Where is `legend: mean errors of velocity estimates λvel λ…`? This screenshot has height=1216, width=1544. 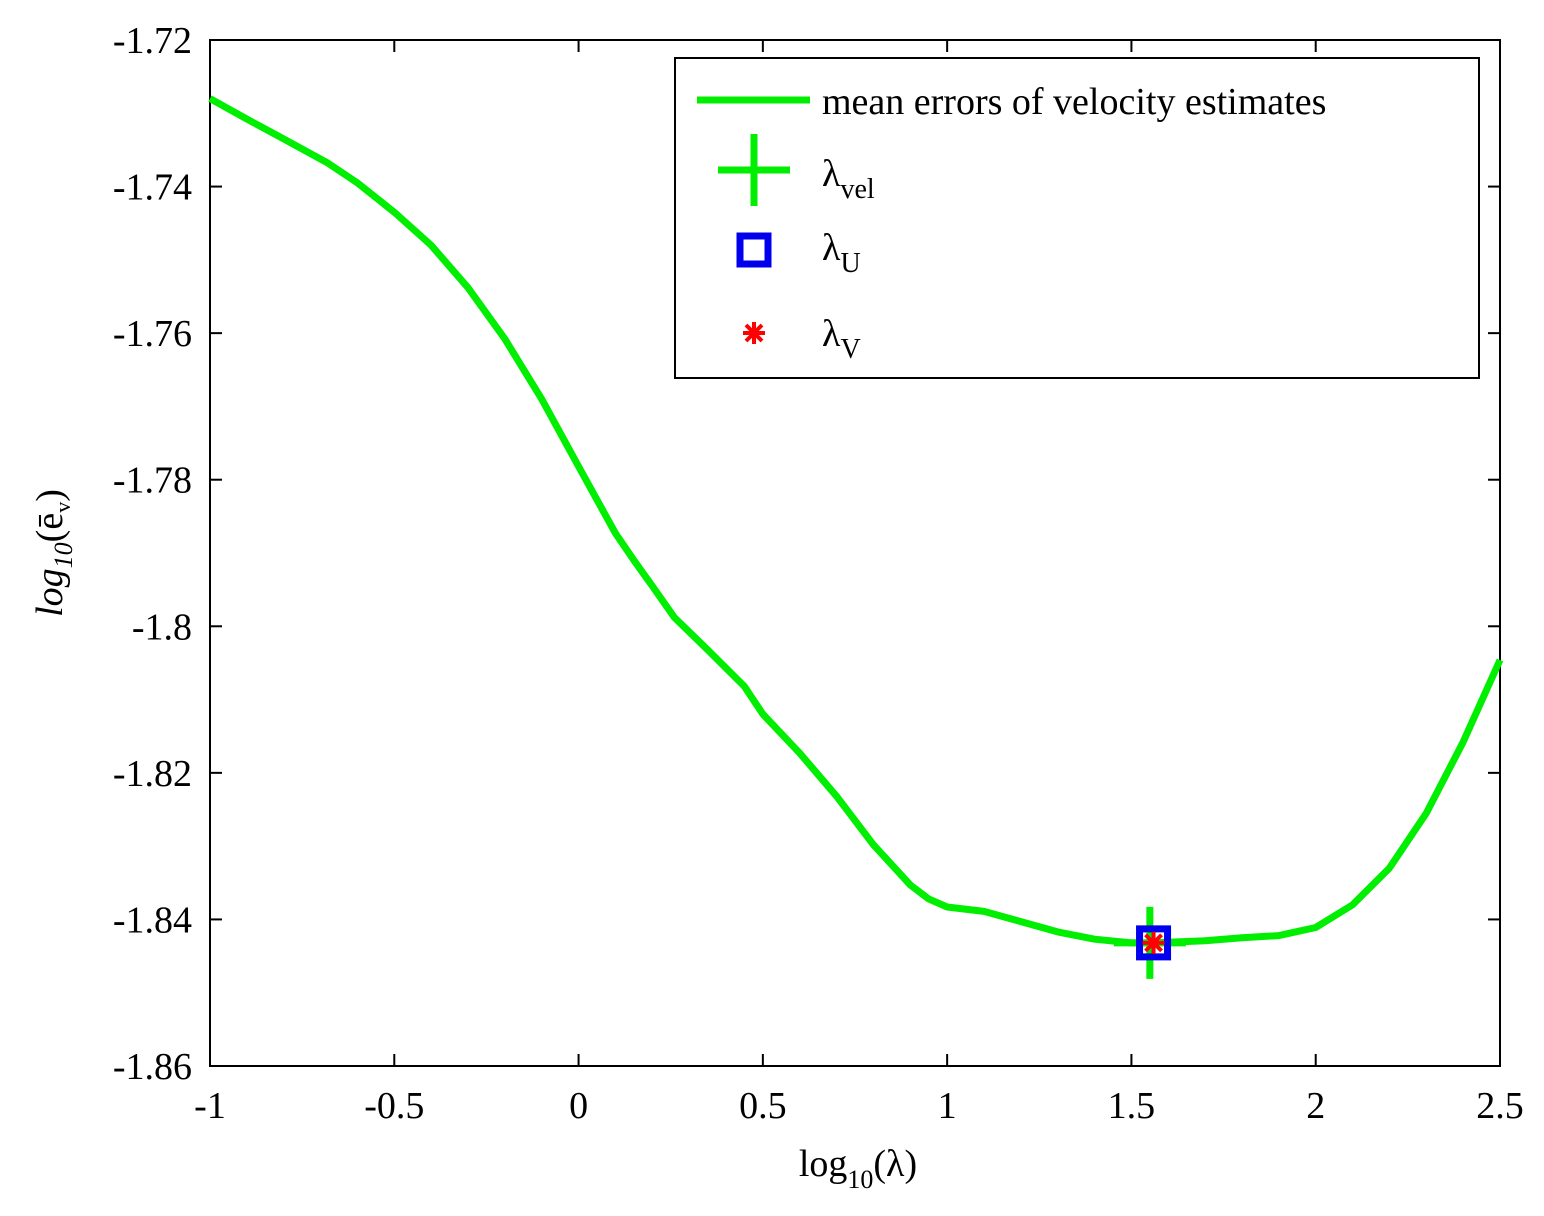
legend: mean errors of velocity estimates λvel λ… is located at coordinates (1077, 218).